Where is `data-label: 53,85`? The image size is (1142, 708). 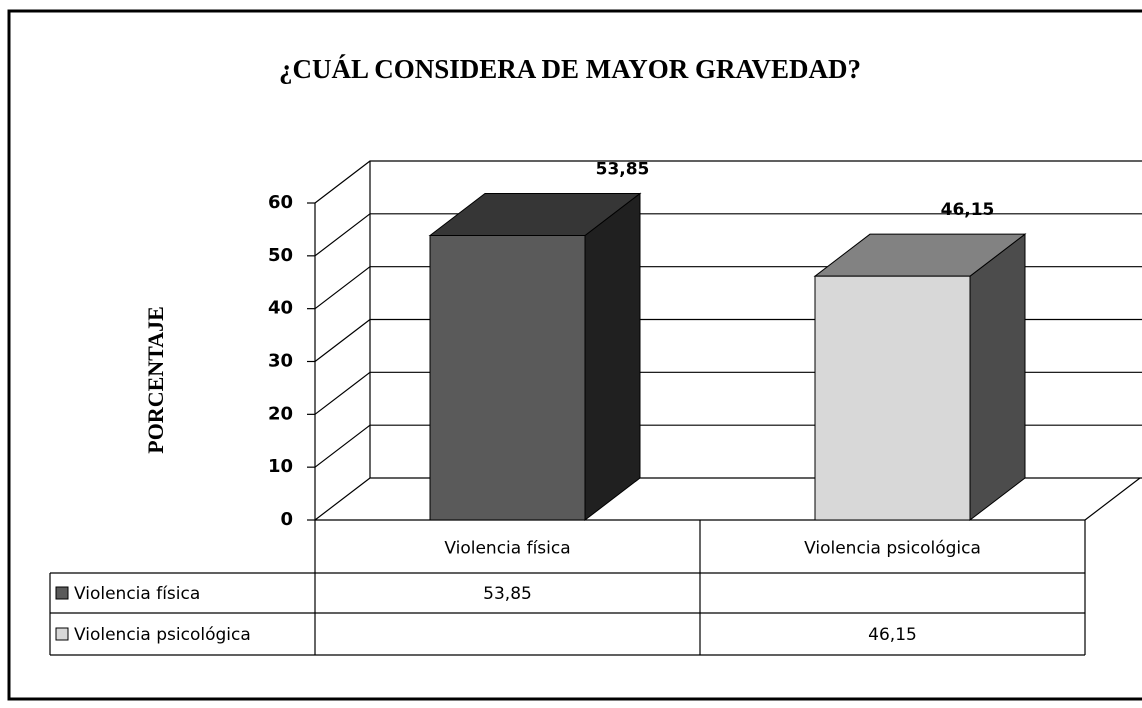 data-label: 53,85 is located at coordinates (623, 169).